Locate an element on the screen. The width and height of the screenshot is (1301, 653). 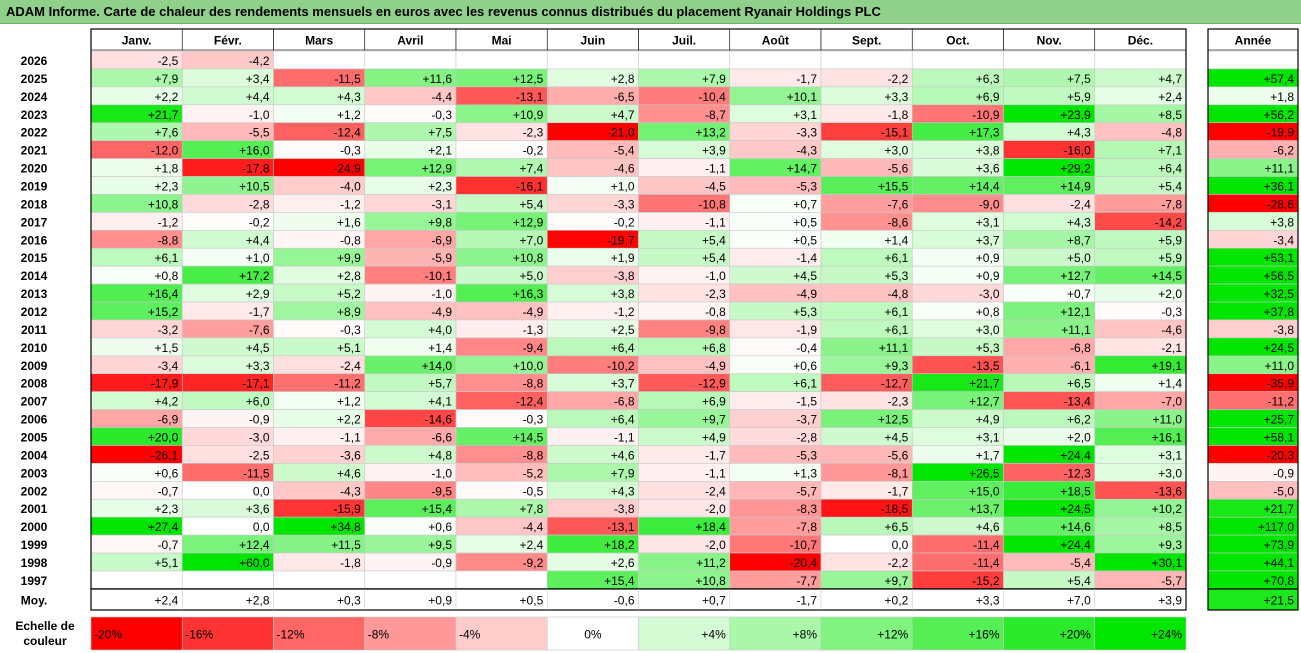
cell-value: -5,4 is located at coordinates (1080, 563).